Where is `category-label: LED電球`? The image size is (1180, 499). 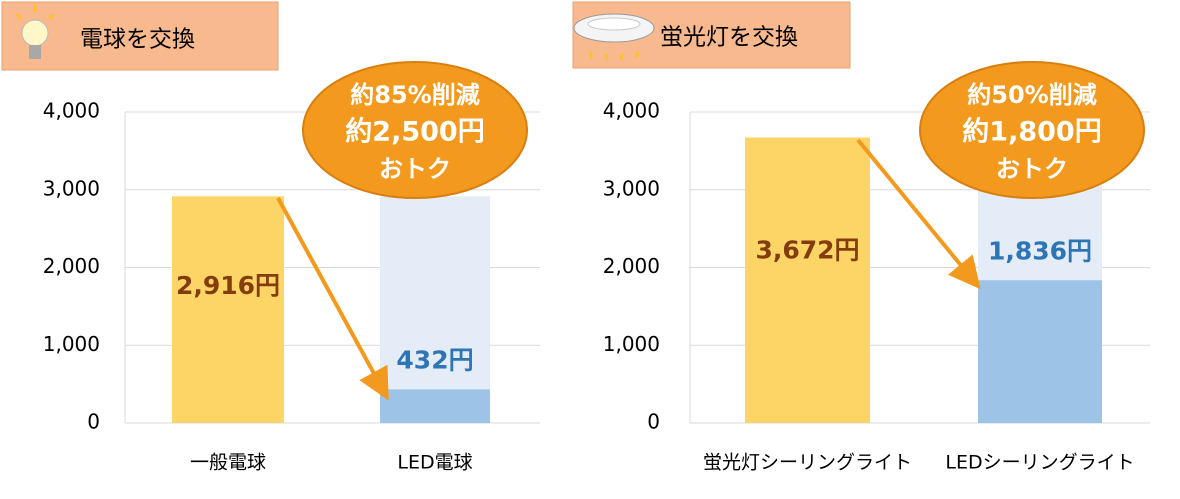 category-label: LED電球 is located at coordinates (434, 463).